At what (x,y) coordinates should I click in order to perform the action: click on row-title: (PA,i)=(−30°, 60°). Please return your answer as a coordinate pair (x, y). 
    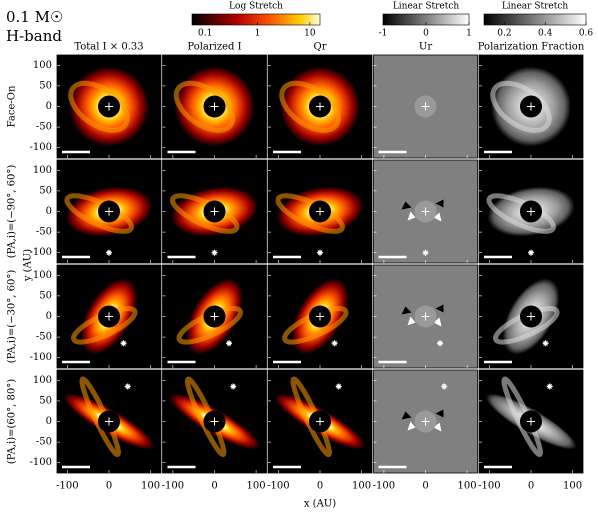
    Looking at the image, I should click on (12, 317).